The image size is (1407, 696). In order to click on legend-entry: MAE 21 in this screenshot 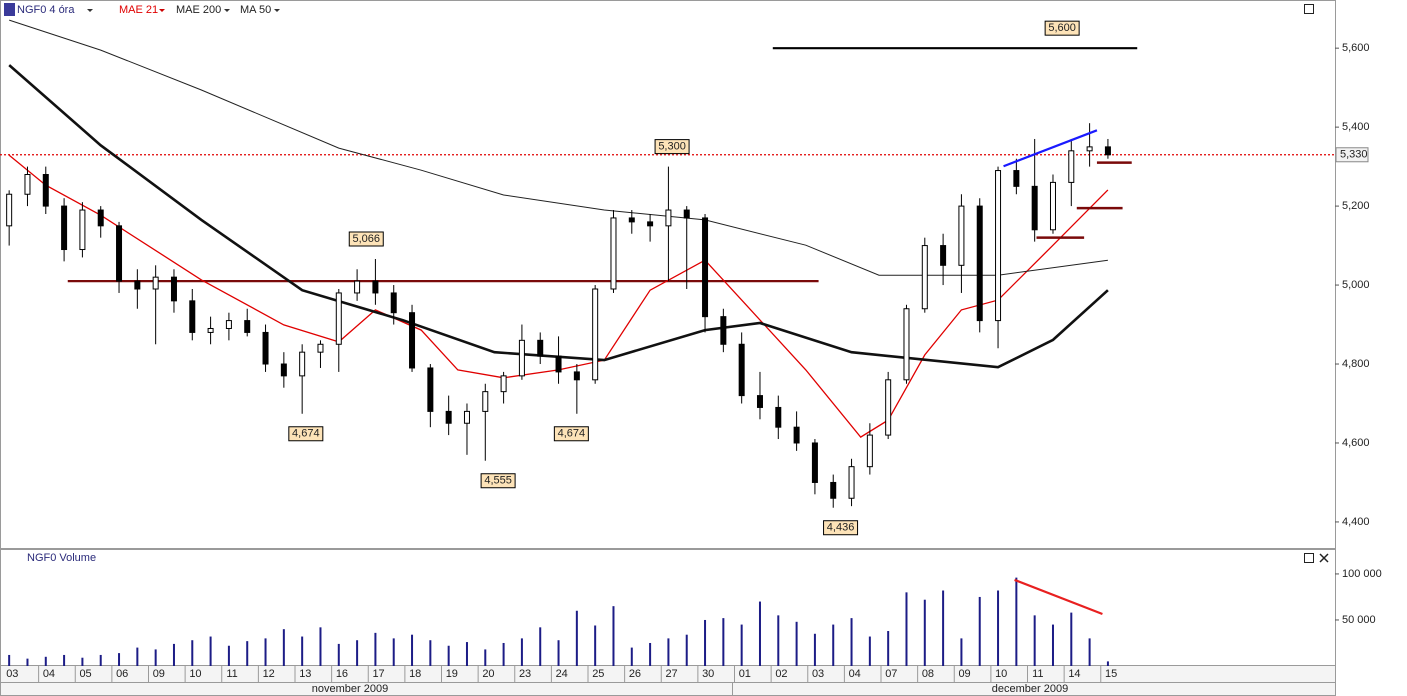, I will do `click(138, 10)`.